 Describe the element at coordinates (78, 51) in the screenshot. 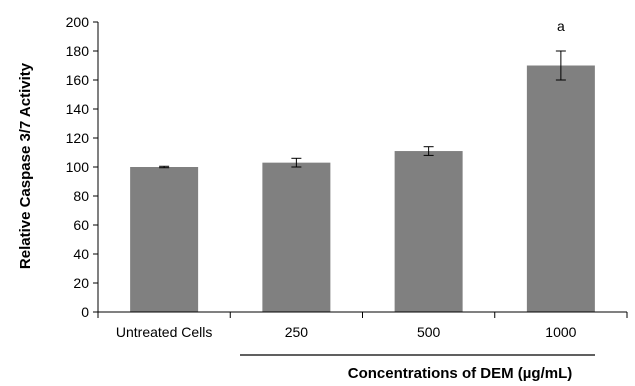

I see `y-tick-label-9: 180` at that location.